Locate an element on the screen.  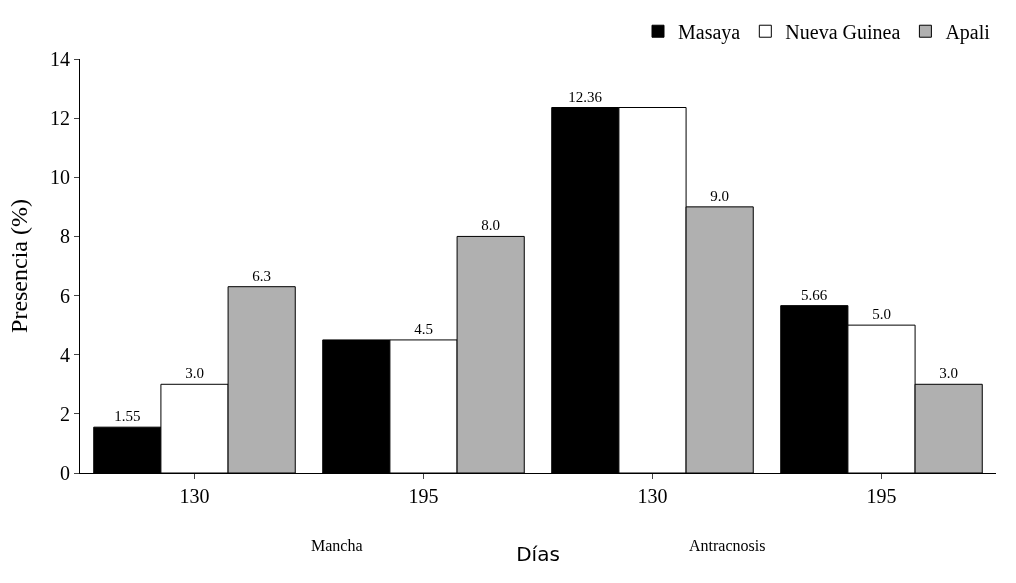
y-tick-label: 0 is located at coordinates (65, 473).